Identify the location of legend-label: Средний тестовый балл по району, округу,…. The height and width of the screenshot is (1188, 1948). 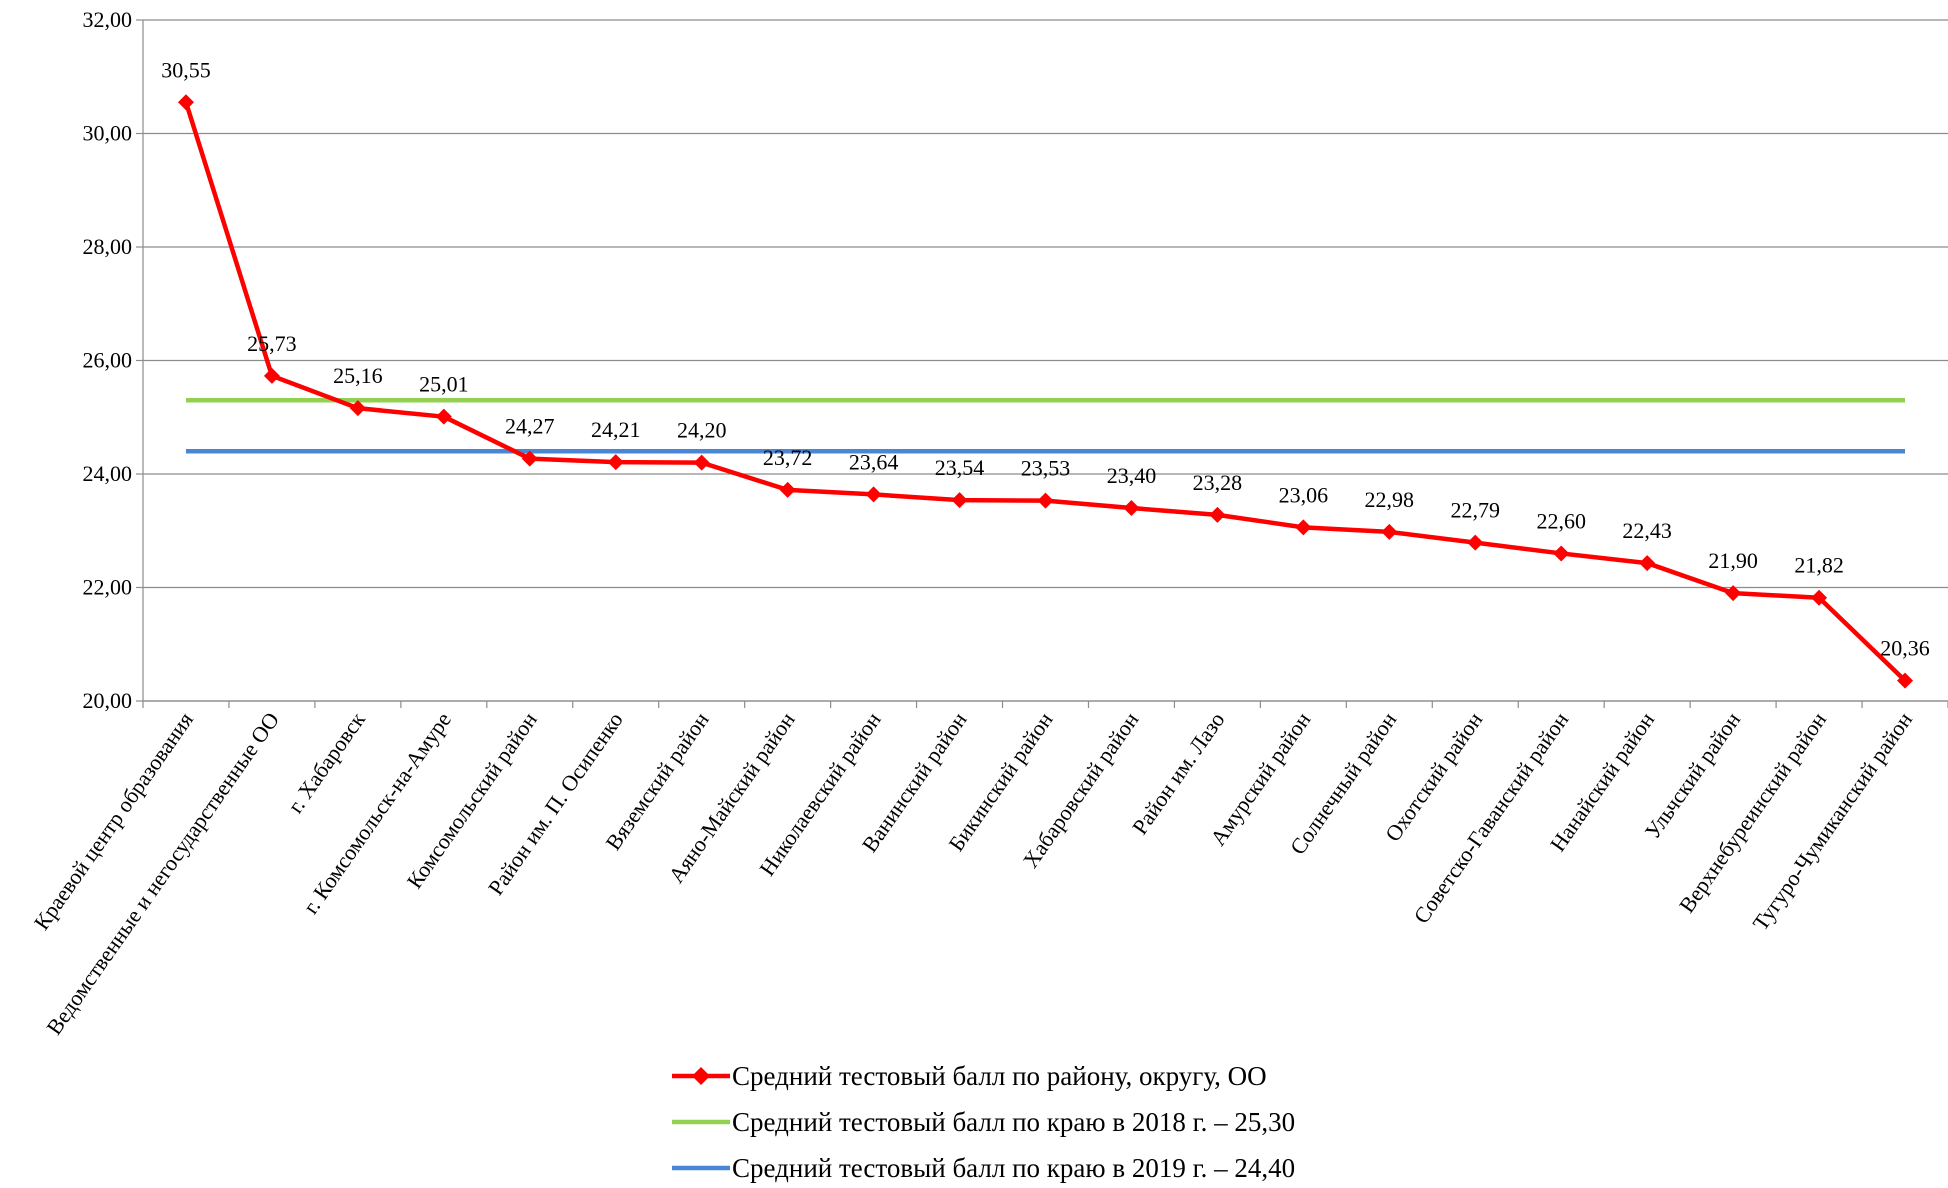
(999, 1076).